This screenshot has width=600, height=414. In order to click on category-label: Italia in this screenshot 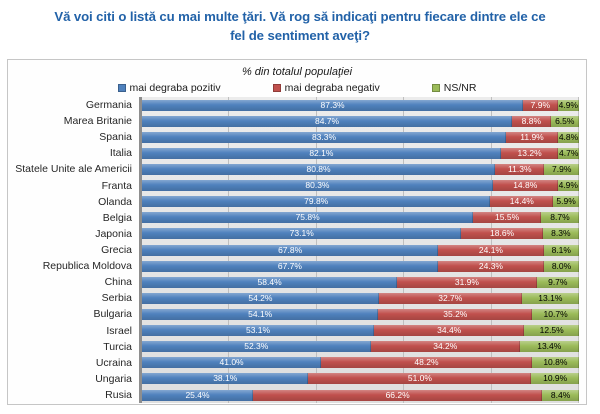, I will do `click(120, 153)`.